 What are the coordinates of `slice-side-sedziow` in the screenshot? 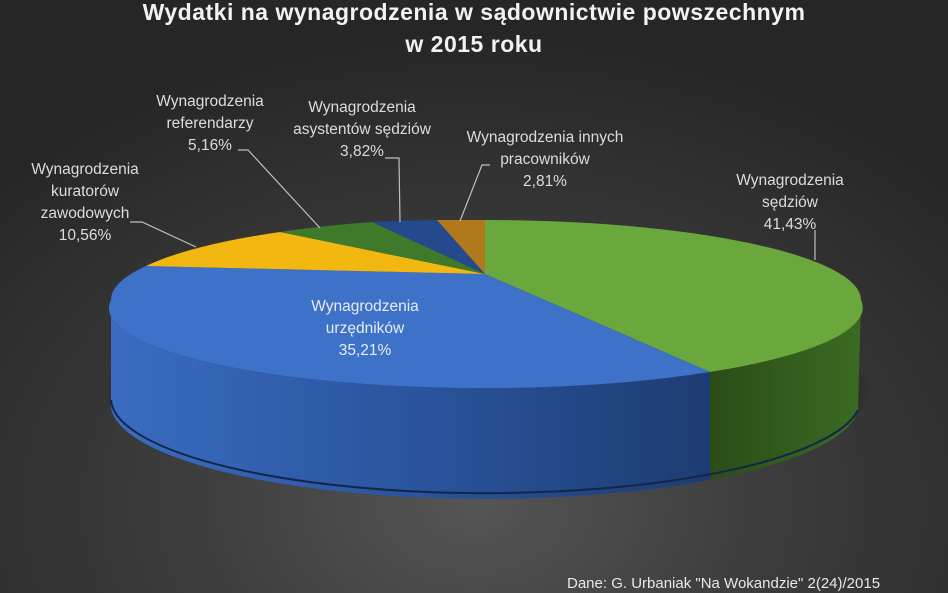 It's located at (786, 390).